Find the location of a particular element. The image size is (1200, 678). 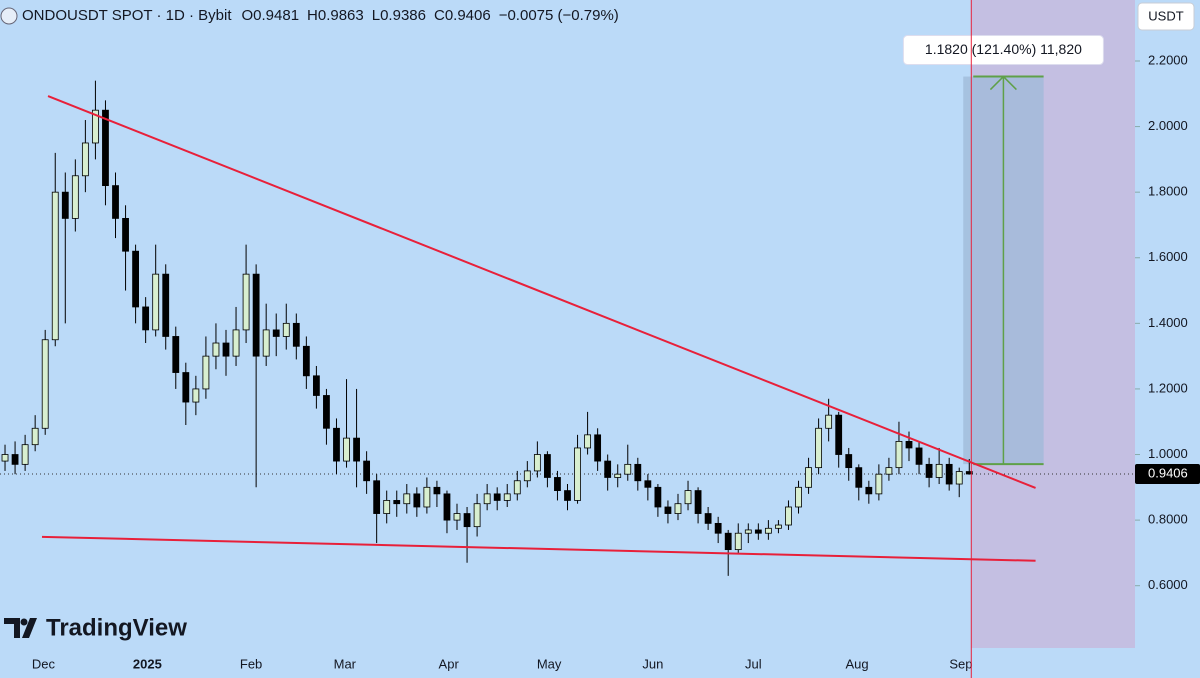

measure-label-box is located at coordinates (1003, 50).